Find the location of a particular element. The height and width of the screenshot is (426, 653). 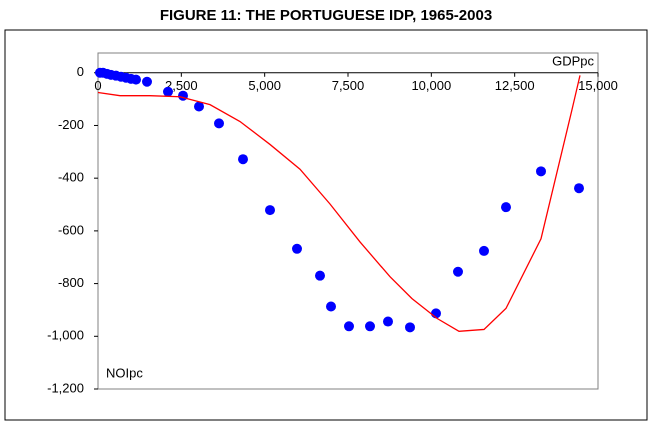

y-tick-label: -1,000 is located at coordinates (65, 335).